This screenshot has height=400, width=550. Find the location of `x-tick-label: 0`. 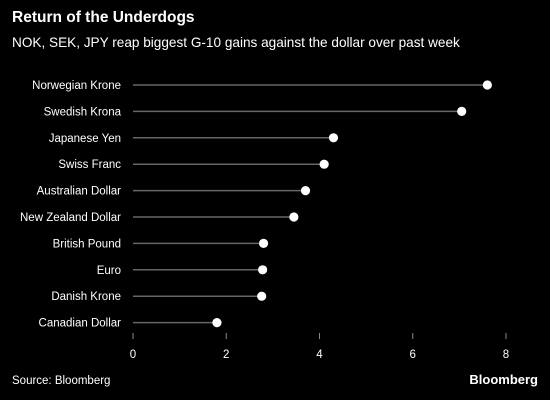

x-tick-label: 0 is located at coordinates (133, 355).